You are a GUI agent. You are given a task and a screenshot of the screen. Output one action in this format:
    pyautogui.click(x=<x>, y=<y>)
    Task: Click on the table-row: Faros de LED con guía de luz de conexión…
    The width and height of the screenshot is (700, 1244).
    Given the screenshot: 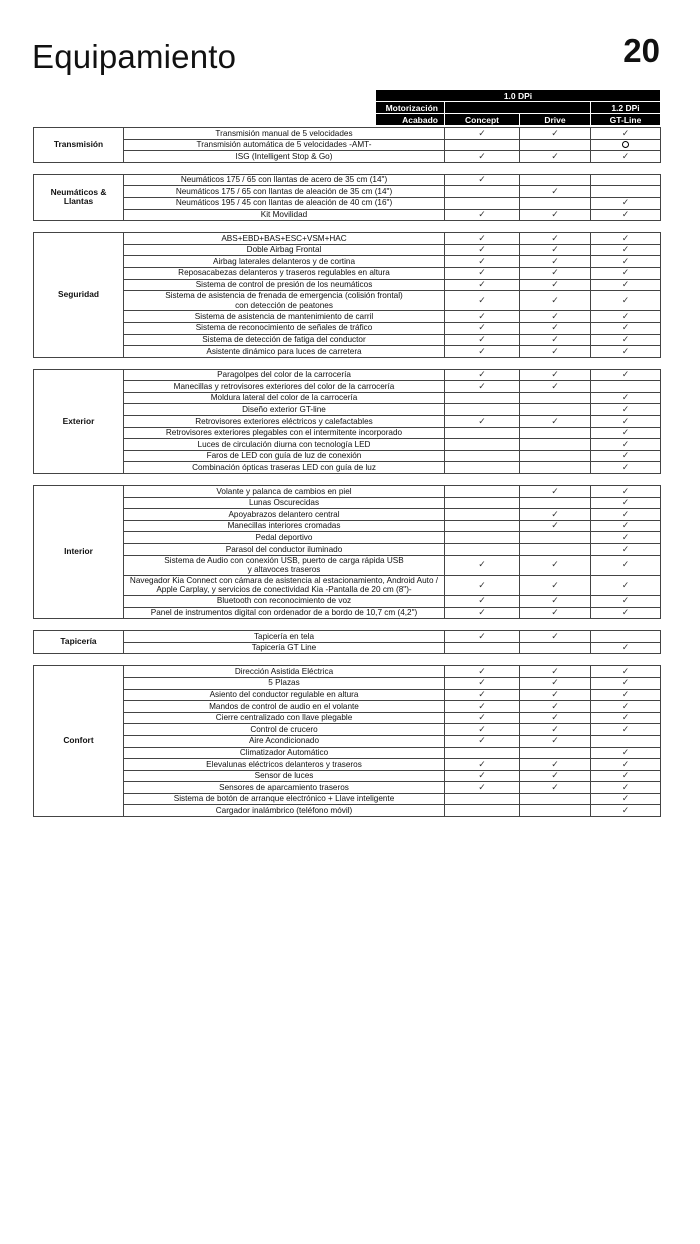 What is the action you would take?
    pyautogui.click(x=347, y=456)
    